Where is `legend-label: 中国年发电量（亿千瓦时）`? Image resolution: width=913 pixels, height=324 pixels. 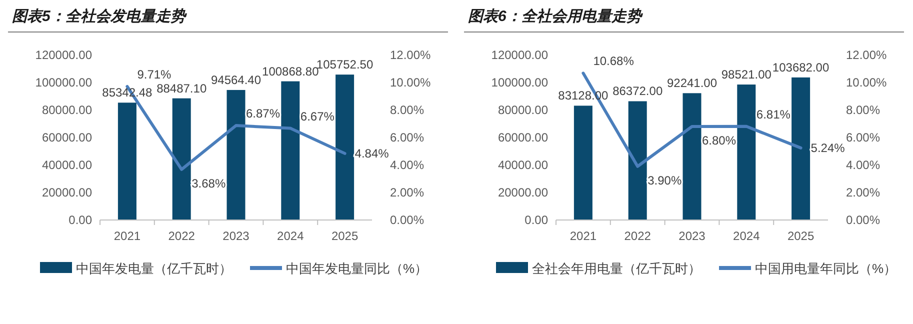 legend-label: 中国年发电量（亿千瓦时） is located at coordinates (154, 268).